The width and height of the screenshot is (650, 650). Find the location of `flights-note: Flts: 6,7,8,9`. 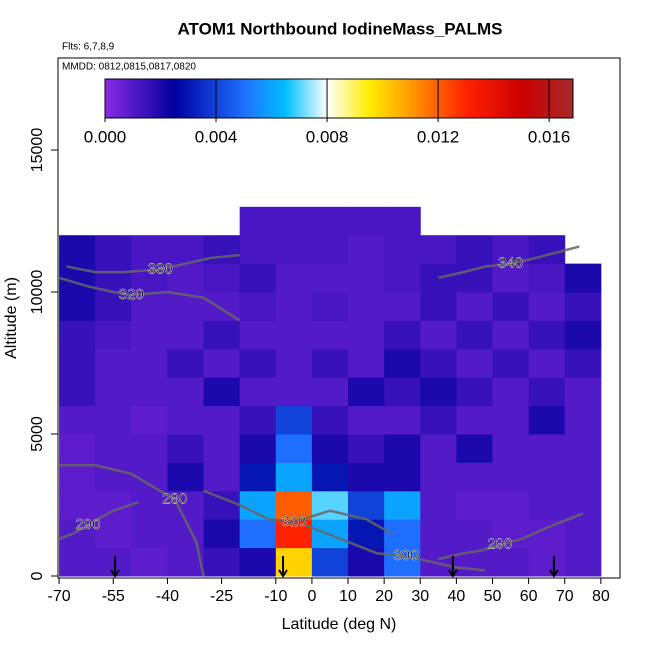

flights-note: Flts: 6,7,8,9 is located at coordinates (88, 47).